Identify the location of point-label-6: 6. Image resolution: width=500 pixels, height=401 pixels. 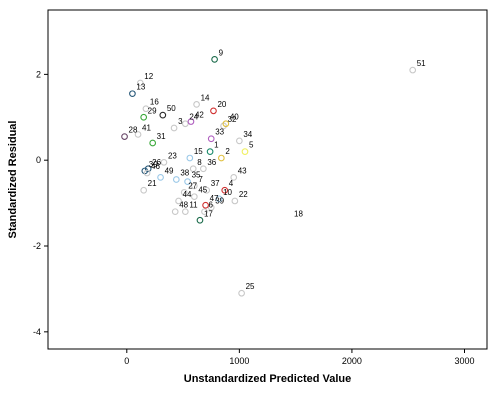
(210, 205).